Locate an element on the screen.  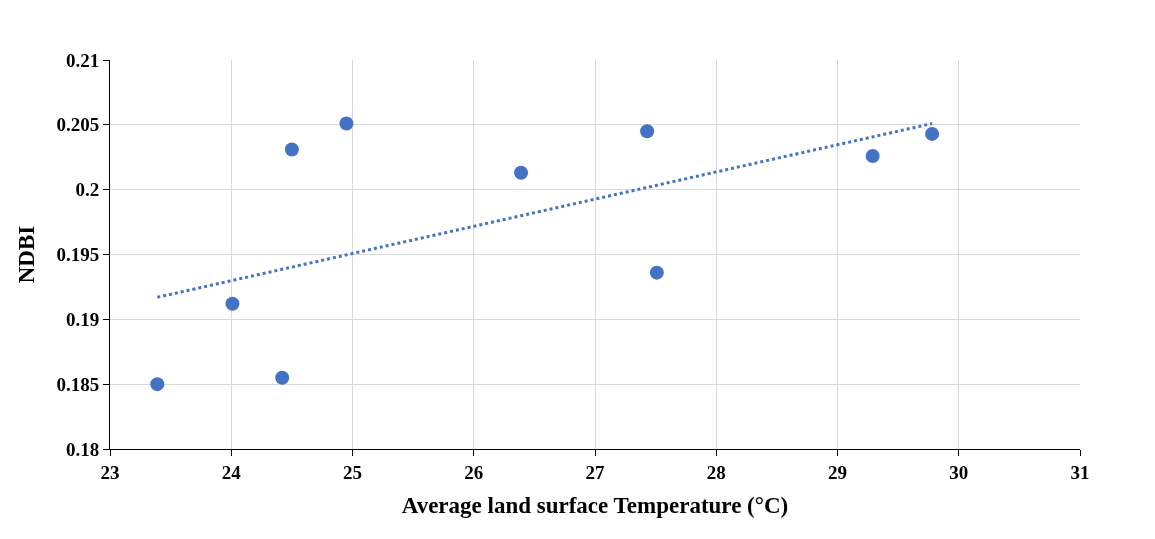
y-tick-label: 0.195 is located at coordinates (78, 255).